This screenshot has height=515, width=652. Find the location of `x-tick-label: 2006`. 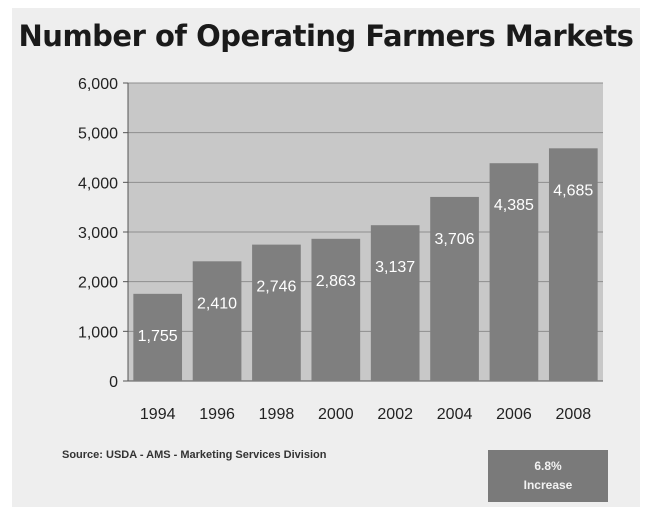

x-tick-label: 2006 is located at coordinates (514, 414).